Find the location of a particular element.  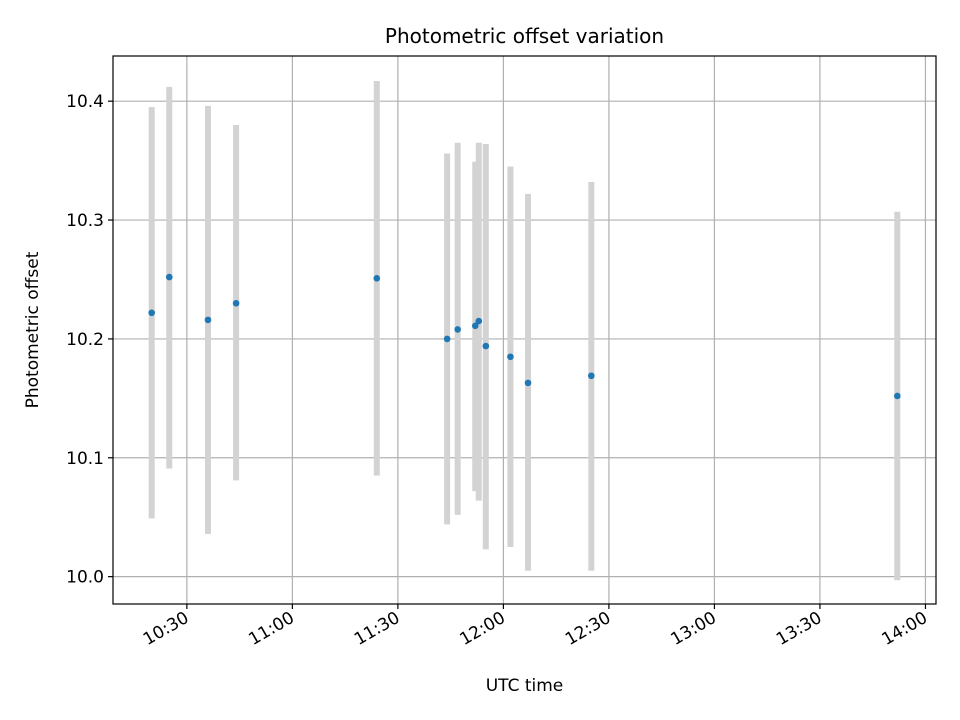

y-tick-label: 10.2 is located at coordinates (85, 340).